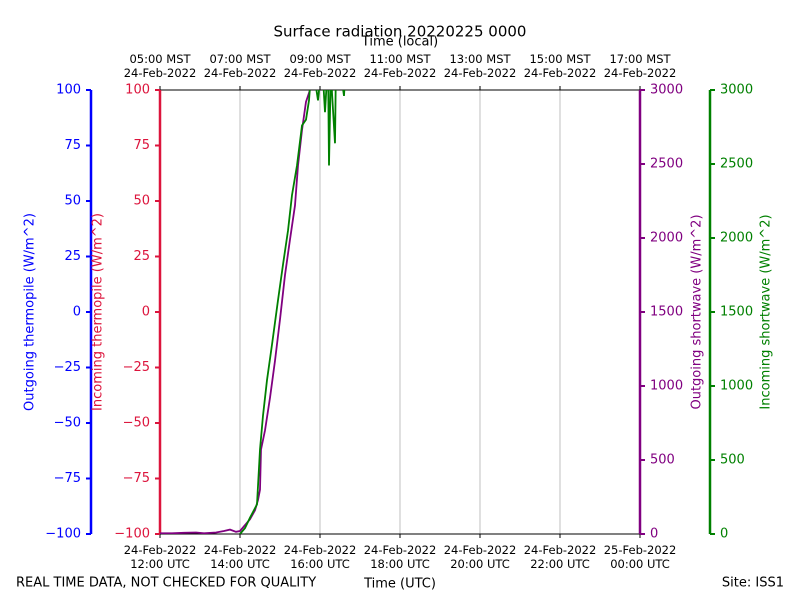 This screenshot has width=800, height=604. What do you see at coordinates (697, 311) in the screenshot?
I see `y-axis-label: Outgoing shortwave (W/m^2)` at bounding box center [697, 311].